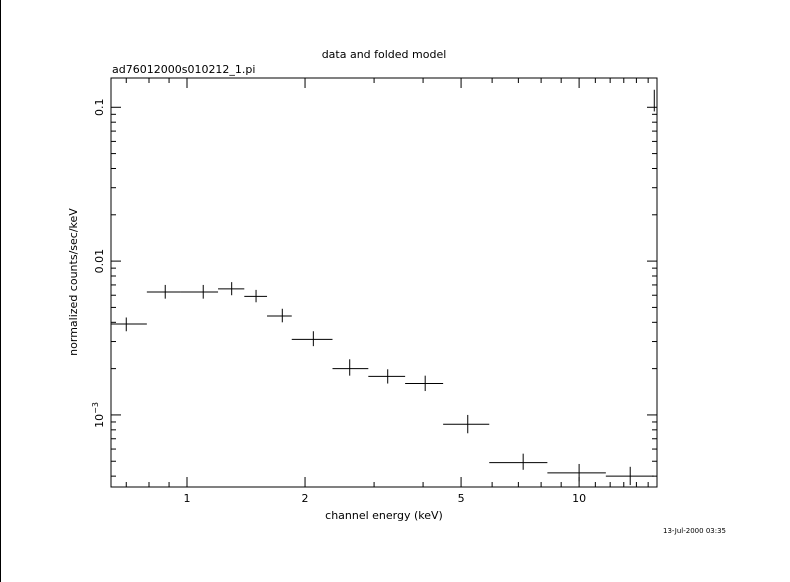 The image size is (790, 582). What do you see at coordinates (384, 498) in the screenshot?
I see `x-tick-labels: 1 2 5 10` at bounding box center [384, 498].